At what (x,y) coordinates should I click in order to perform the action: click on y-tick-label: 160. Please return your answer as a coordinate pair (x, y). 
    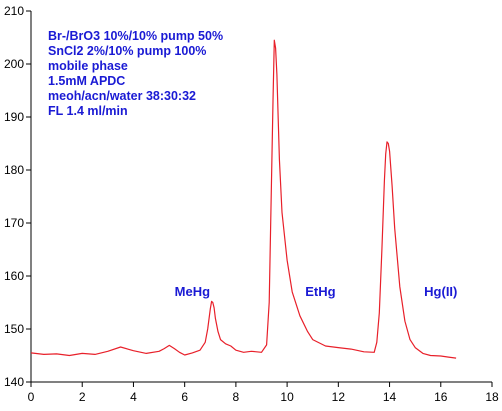
    Looking at the image, I should click on (14, 276).